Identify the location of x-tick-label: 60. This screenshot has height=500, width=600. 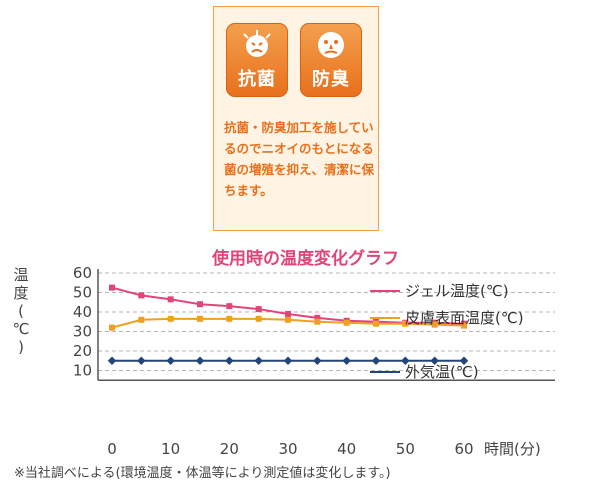
(463, 449).